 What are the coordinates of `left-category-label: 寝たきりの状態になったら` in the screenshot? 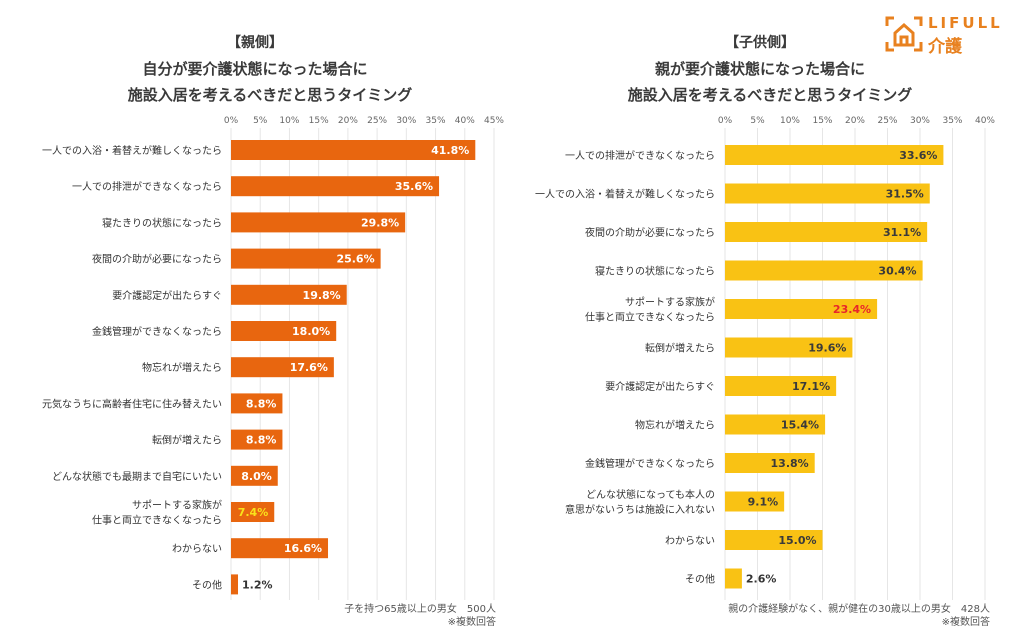 It's located at (162, 222).